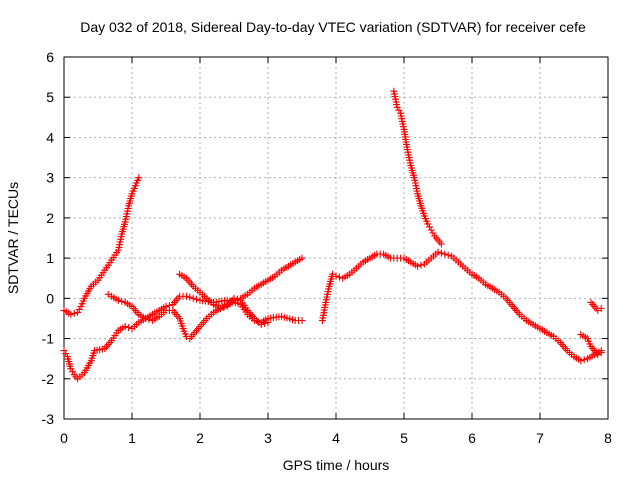  Describe the element at coordinates (48, 419) in the screenshot. I see `y-tick-label: -3` at that location.